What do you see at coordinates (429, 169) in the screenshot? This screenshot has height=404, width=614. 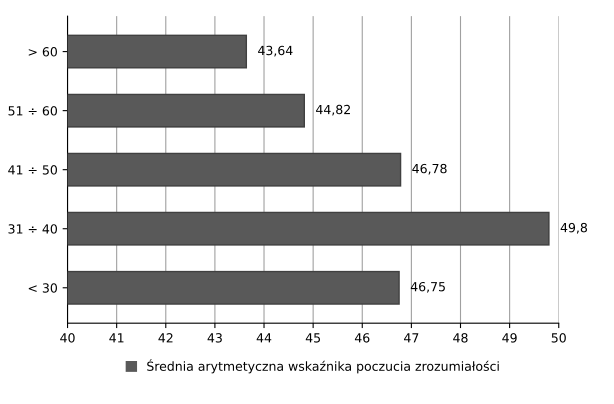 I see `data-label: 46,78` at bounding box center [429, 169].